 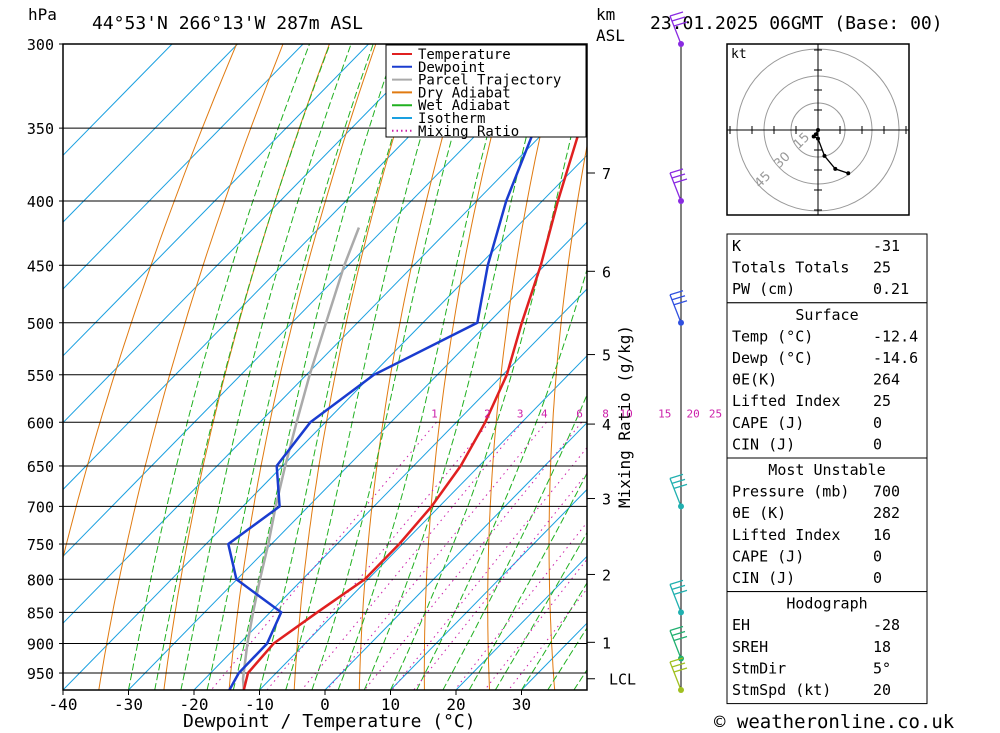 What do you see at coordinates (606, 272) in the screenshot?
I see `km-tick-label: 6` at bounding box center [606, 272].